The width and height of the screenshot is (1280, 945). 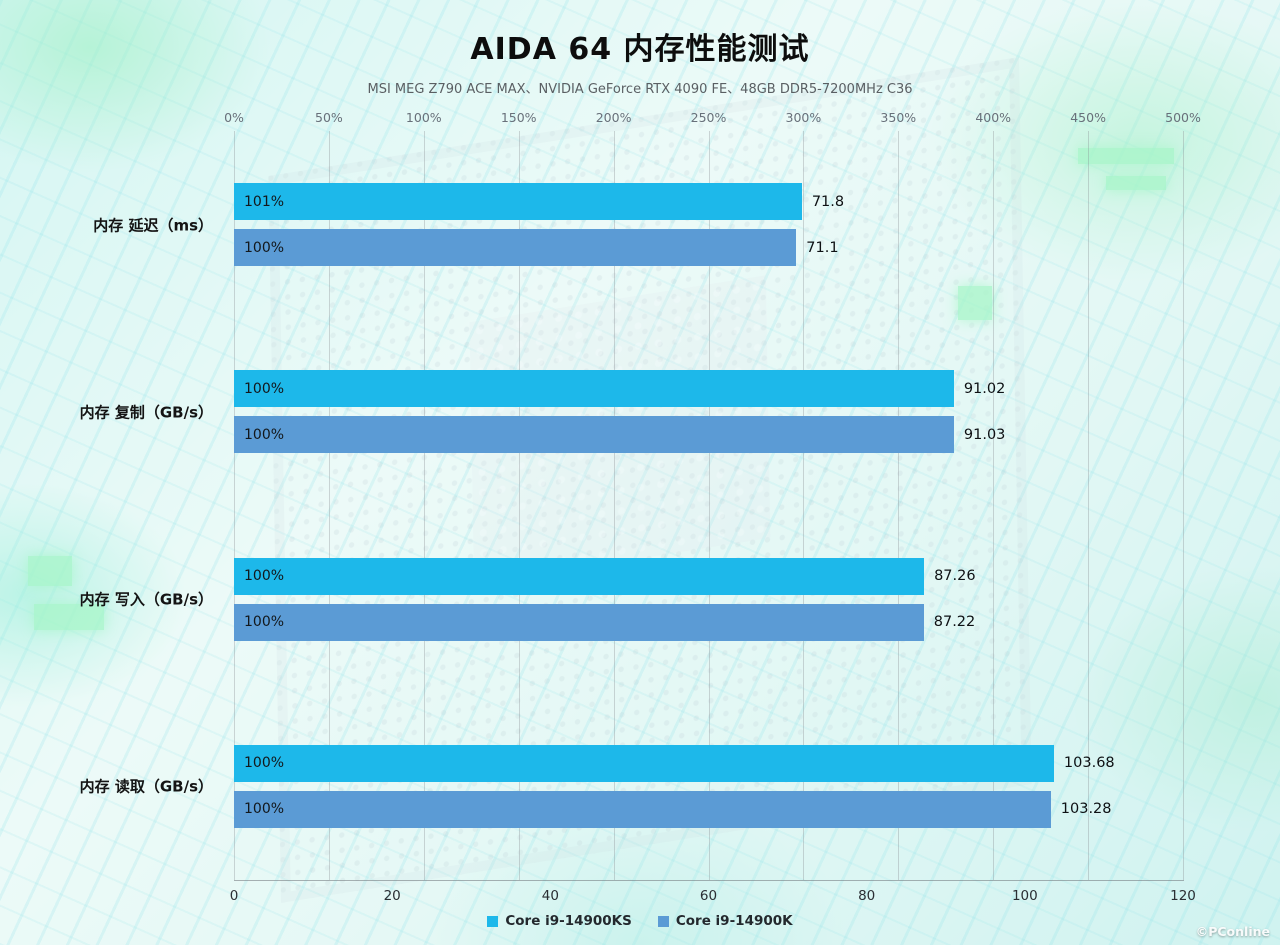 I want to click on percent-tick-label: 450%, so click(x=1088, y=117).